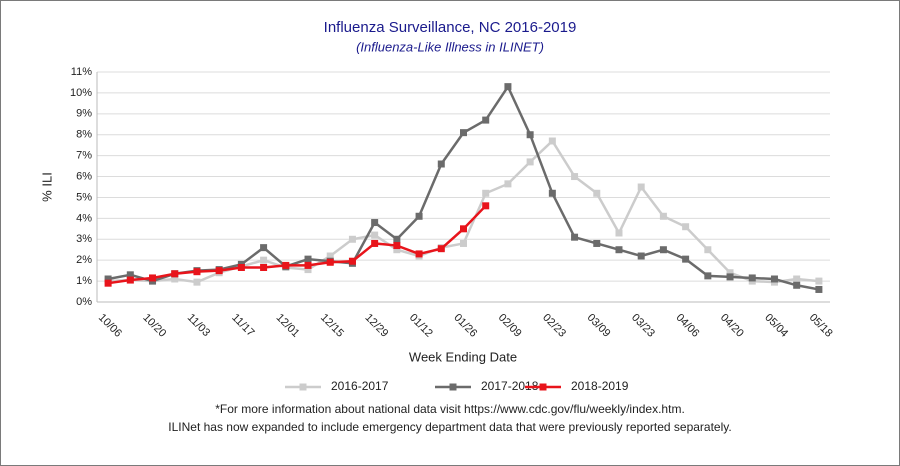  Describe the element at coordinates (81, 72) in the screenshot. I see `y-tick-label: 11%` at that location.